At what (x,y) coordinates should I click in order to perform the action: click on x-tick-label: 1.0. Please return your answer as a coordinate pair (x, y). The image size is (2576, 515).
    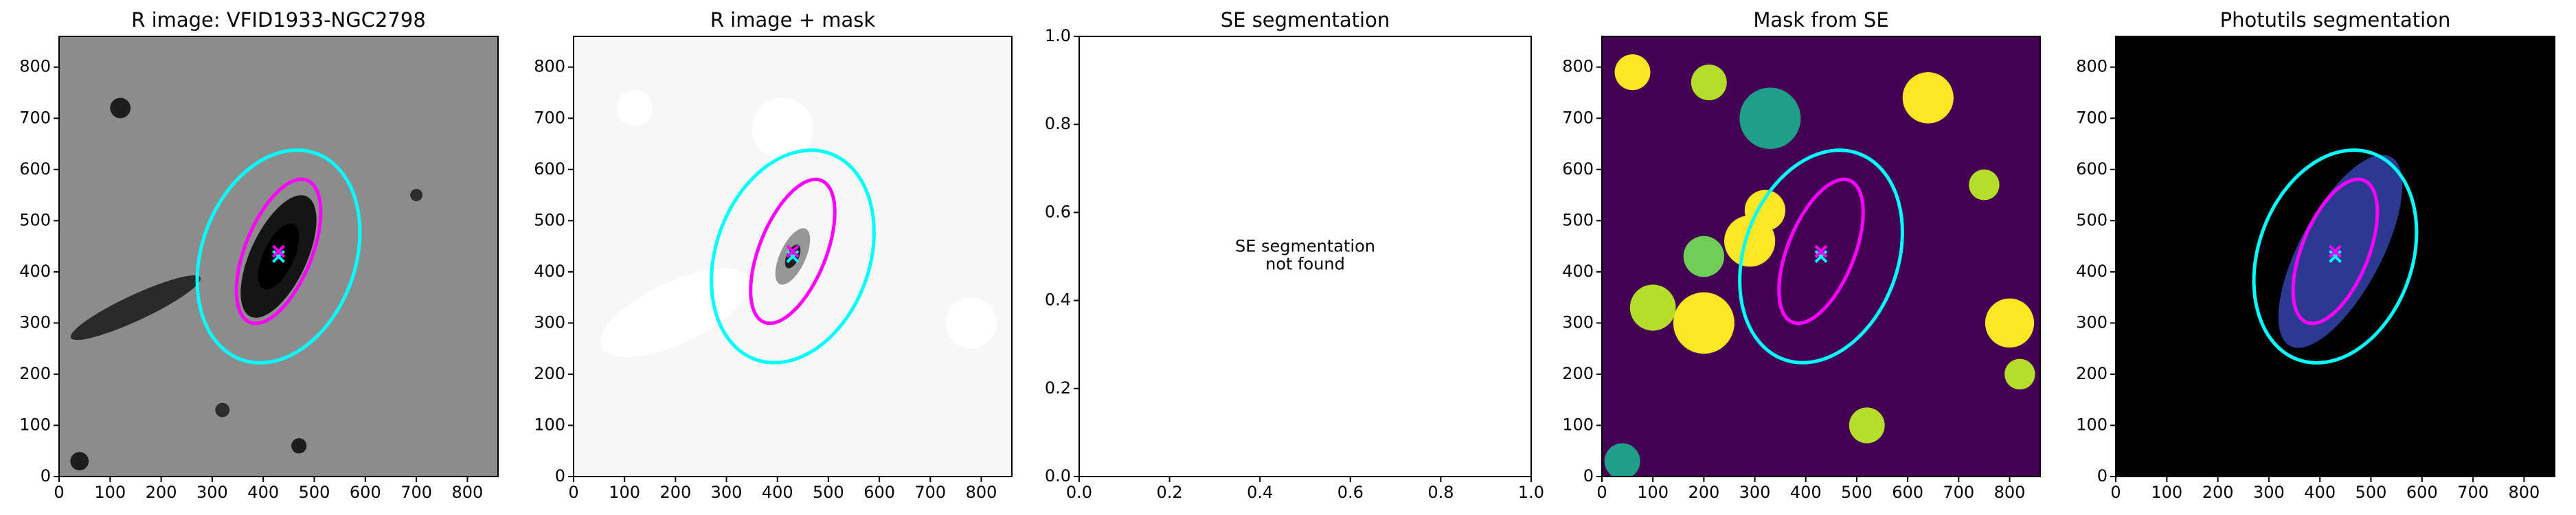
    Looking at the image, I should click on (1531, 492).